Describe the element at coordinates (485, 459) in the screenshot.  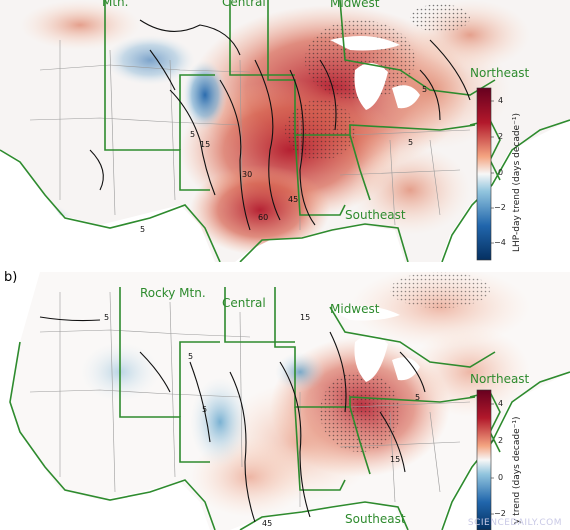
I see `panel-b-colorbar` at that location.